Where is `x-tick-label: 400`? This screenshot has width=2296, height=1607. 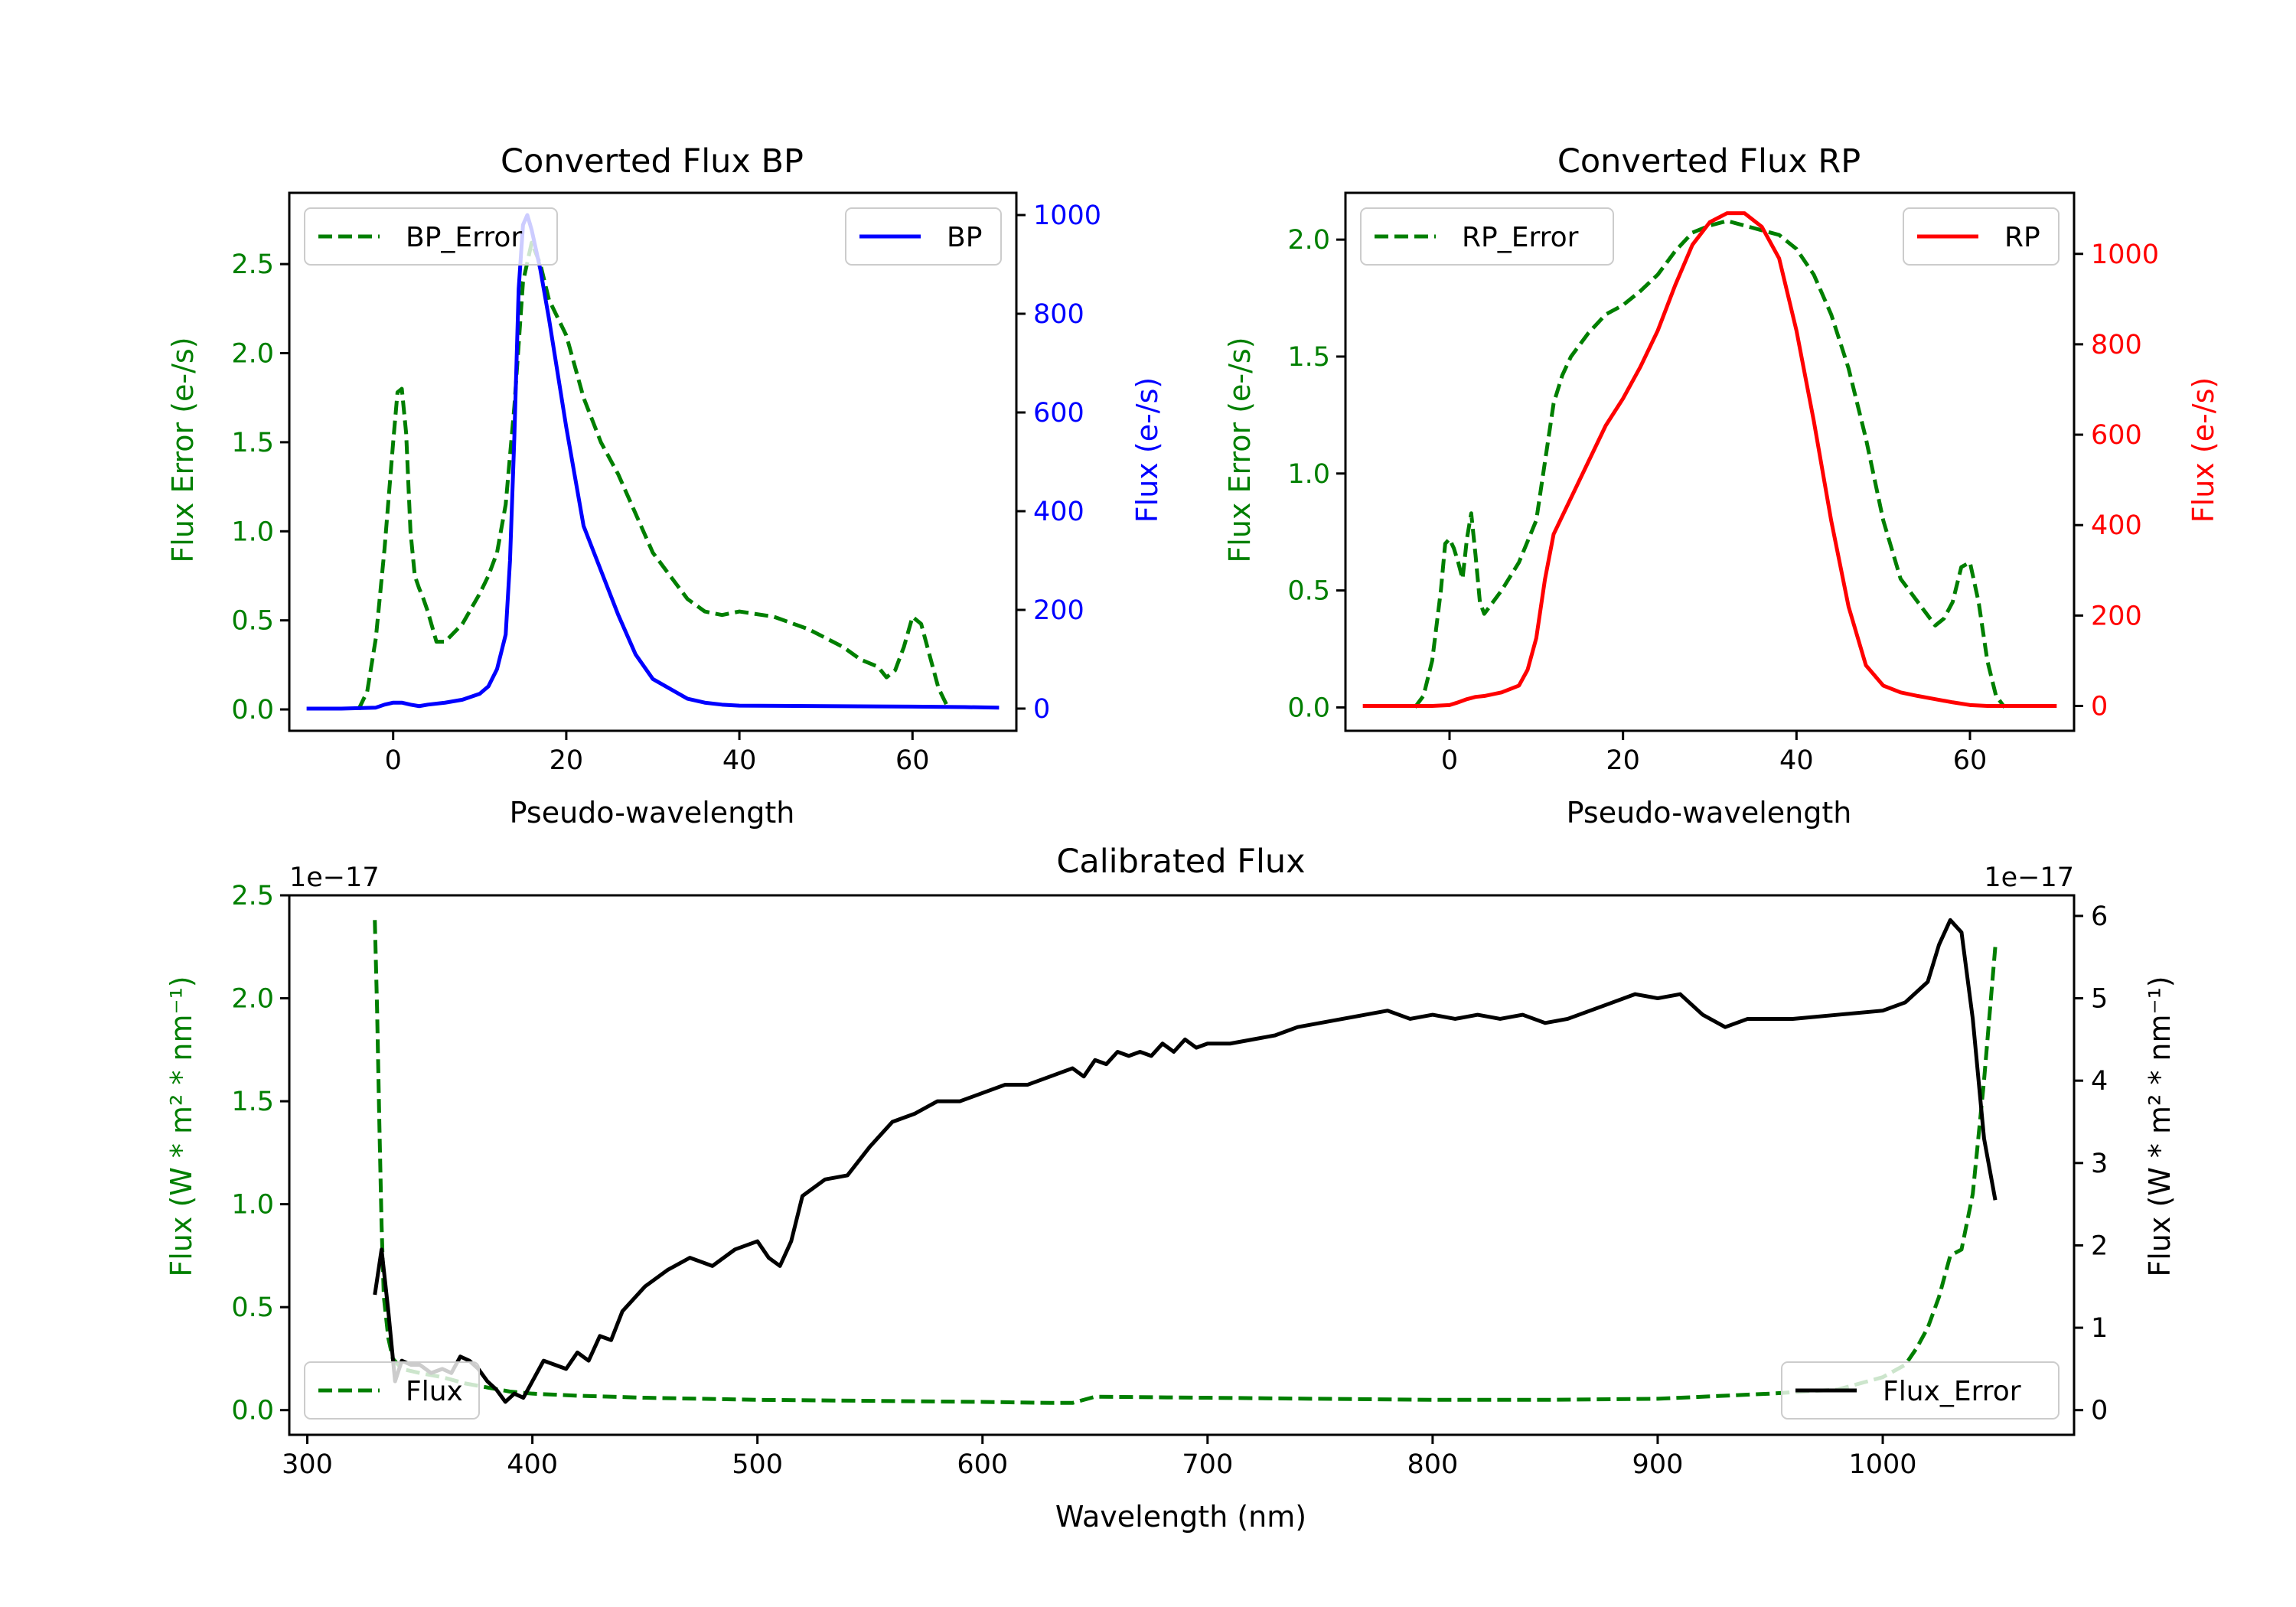
x-tick-label: 400 is located at coordinates (532, 1464).